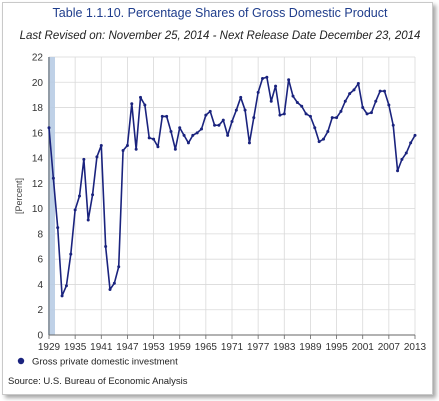 This screenshot has width=439, height=401. I want to click on x-tick-label: 1965, so click(206, 347).